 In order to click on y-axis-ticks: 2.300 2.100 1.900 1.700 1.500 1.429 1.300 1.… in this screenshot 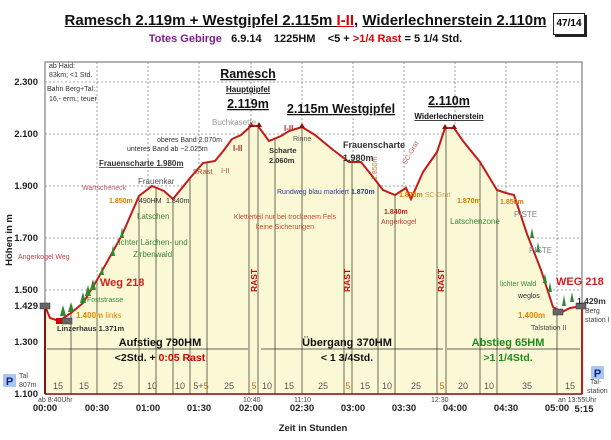, I will do `click(26, 238)`.